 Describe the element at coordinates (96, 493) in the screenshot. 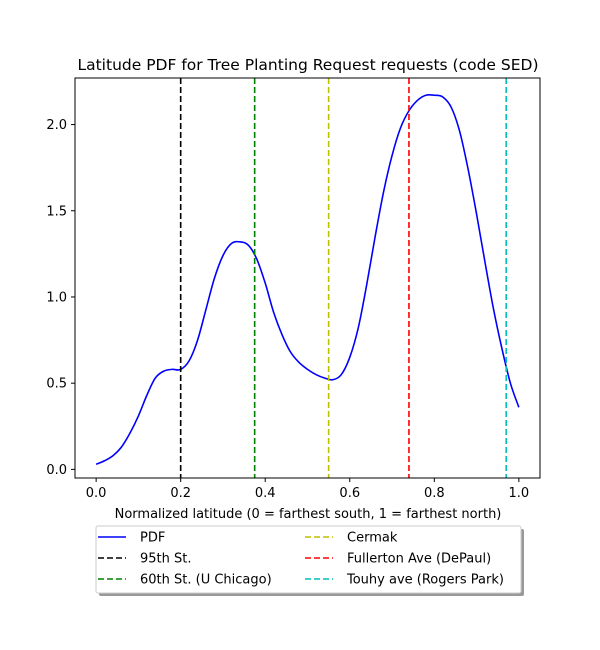

I see `x-tick-label: 0.0` at that location.